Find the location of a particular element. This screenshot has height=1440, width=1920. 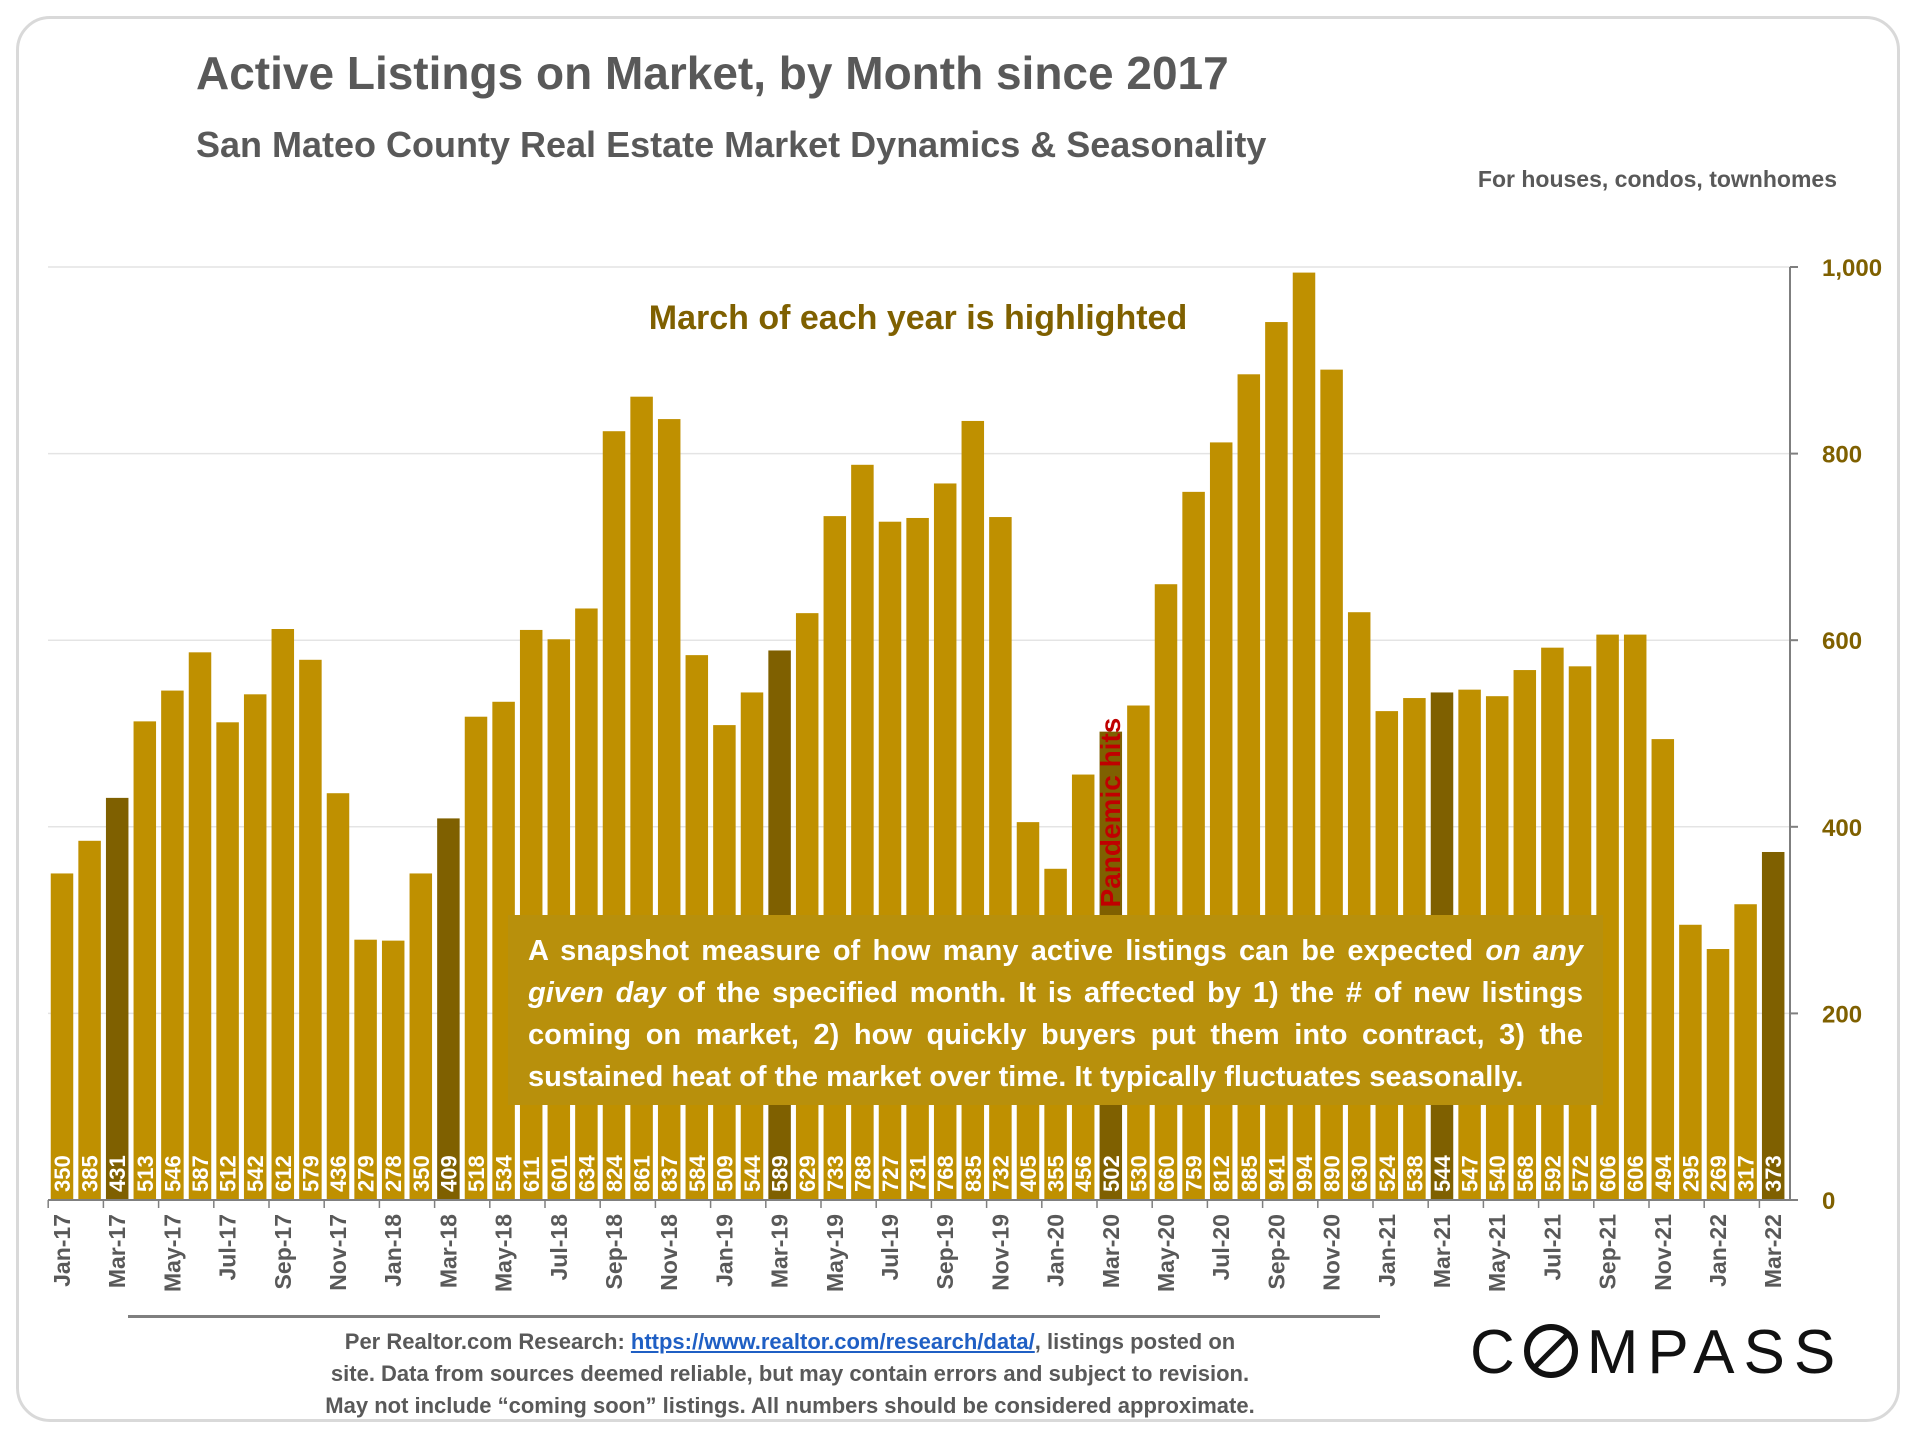

data-label: 572 is located at coordinates (1580, 1173).